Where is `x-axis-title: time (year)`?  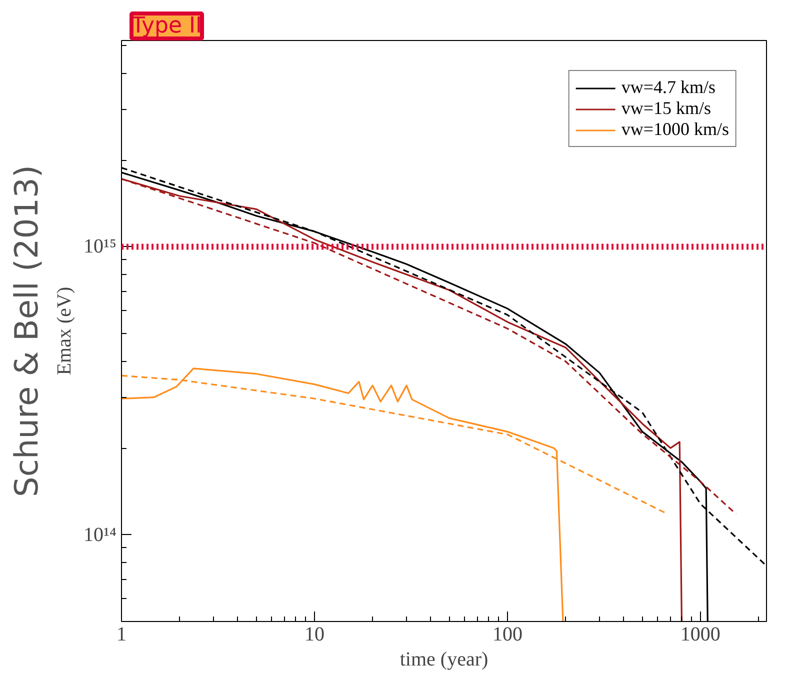 x-axis-title: time (year) is located at coordinates (444, 659).